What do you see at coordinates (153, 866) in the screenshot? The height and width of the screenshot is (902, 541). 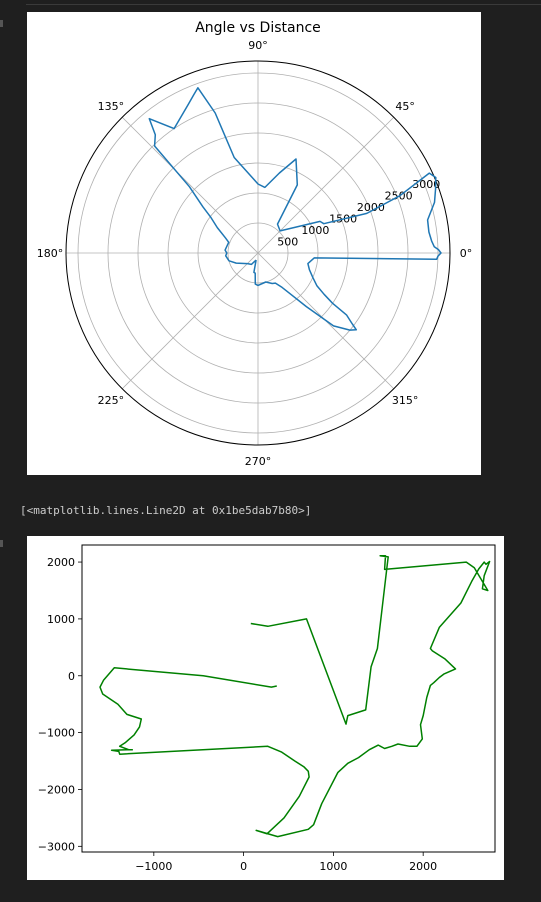 I see `x-tick-label: −1000` at bounding box center [153, 866].